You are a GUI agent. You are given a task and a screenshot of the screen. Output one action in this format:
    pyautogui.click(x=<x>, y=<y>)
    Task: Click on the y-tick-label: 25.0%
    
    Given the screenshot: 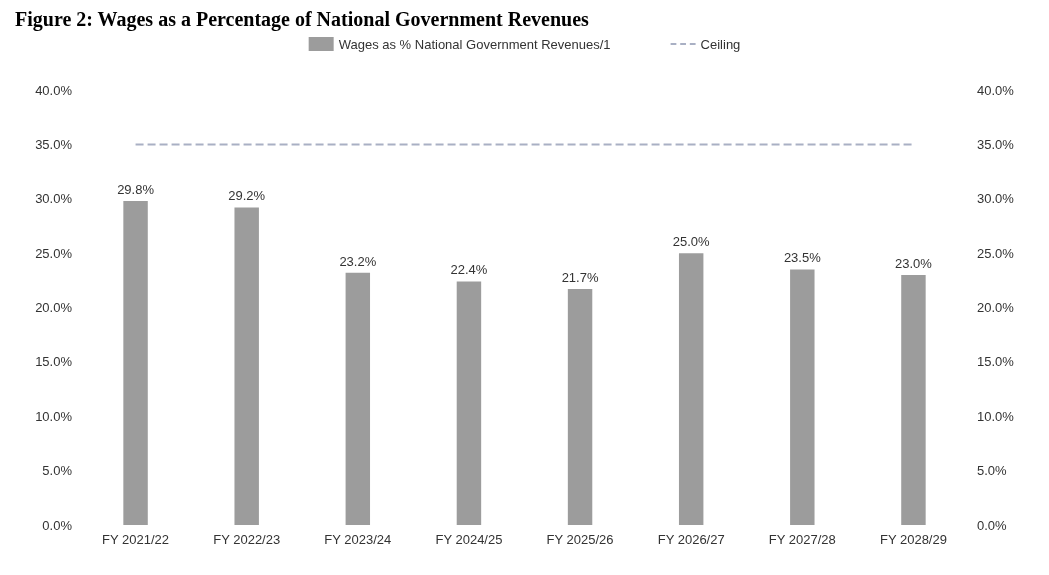 What is the action you would take?
    pyautogui.click(x=54, y=253)
    